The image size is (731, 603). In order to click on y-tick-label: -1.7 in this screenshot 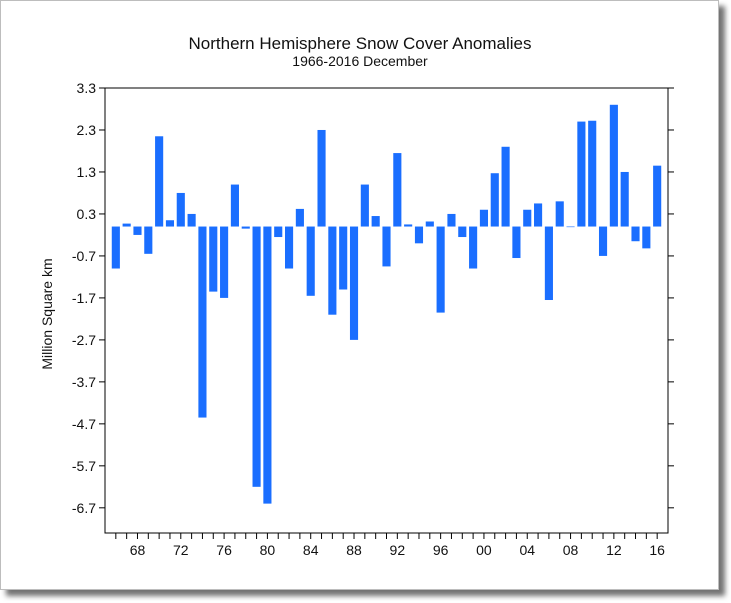, I will do `click(84, 298)`.